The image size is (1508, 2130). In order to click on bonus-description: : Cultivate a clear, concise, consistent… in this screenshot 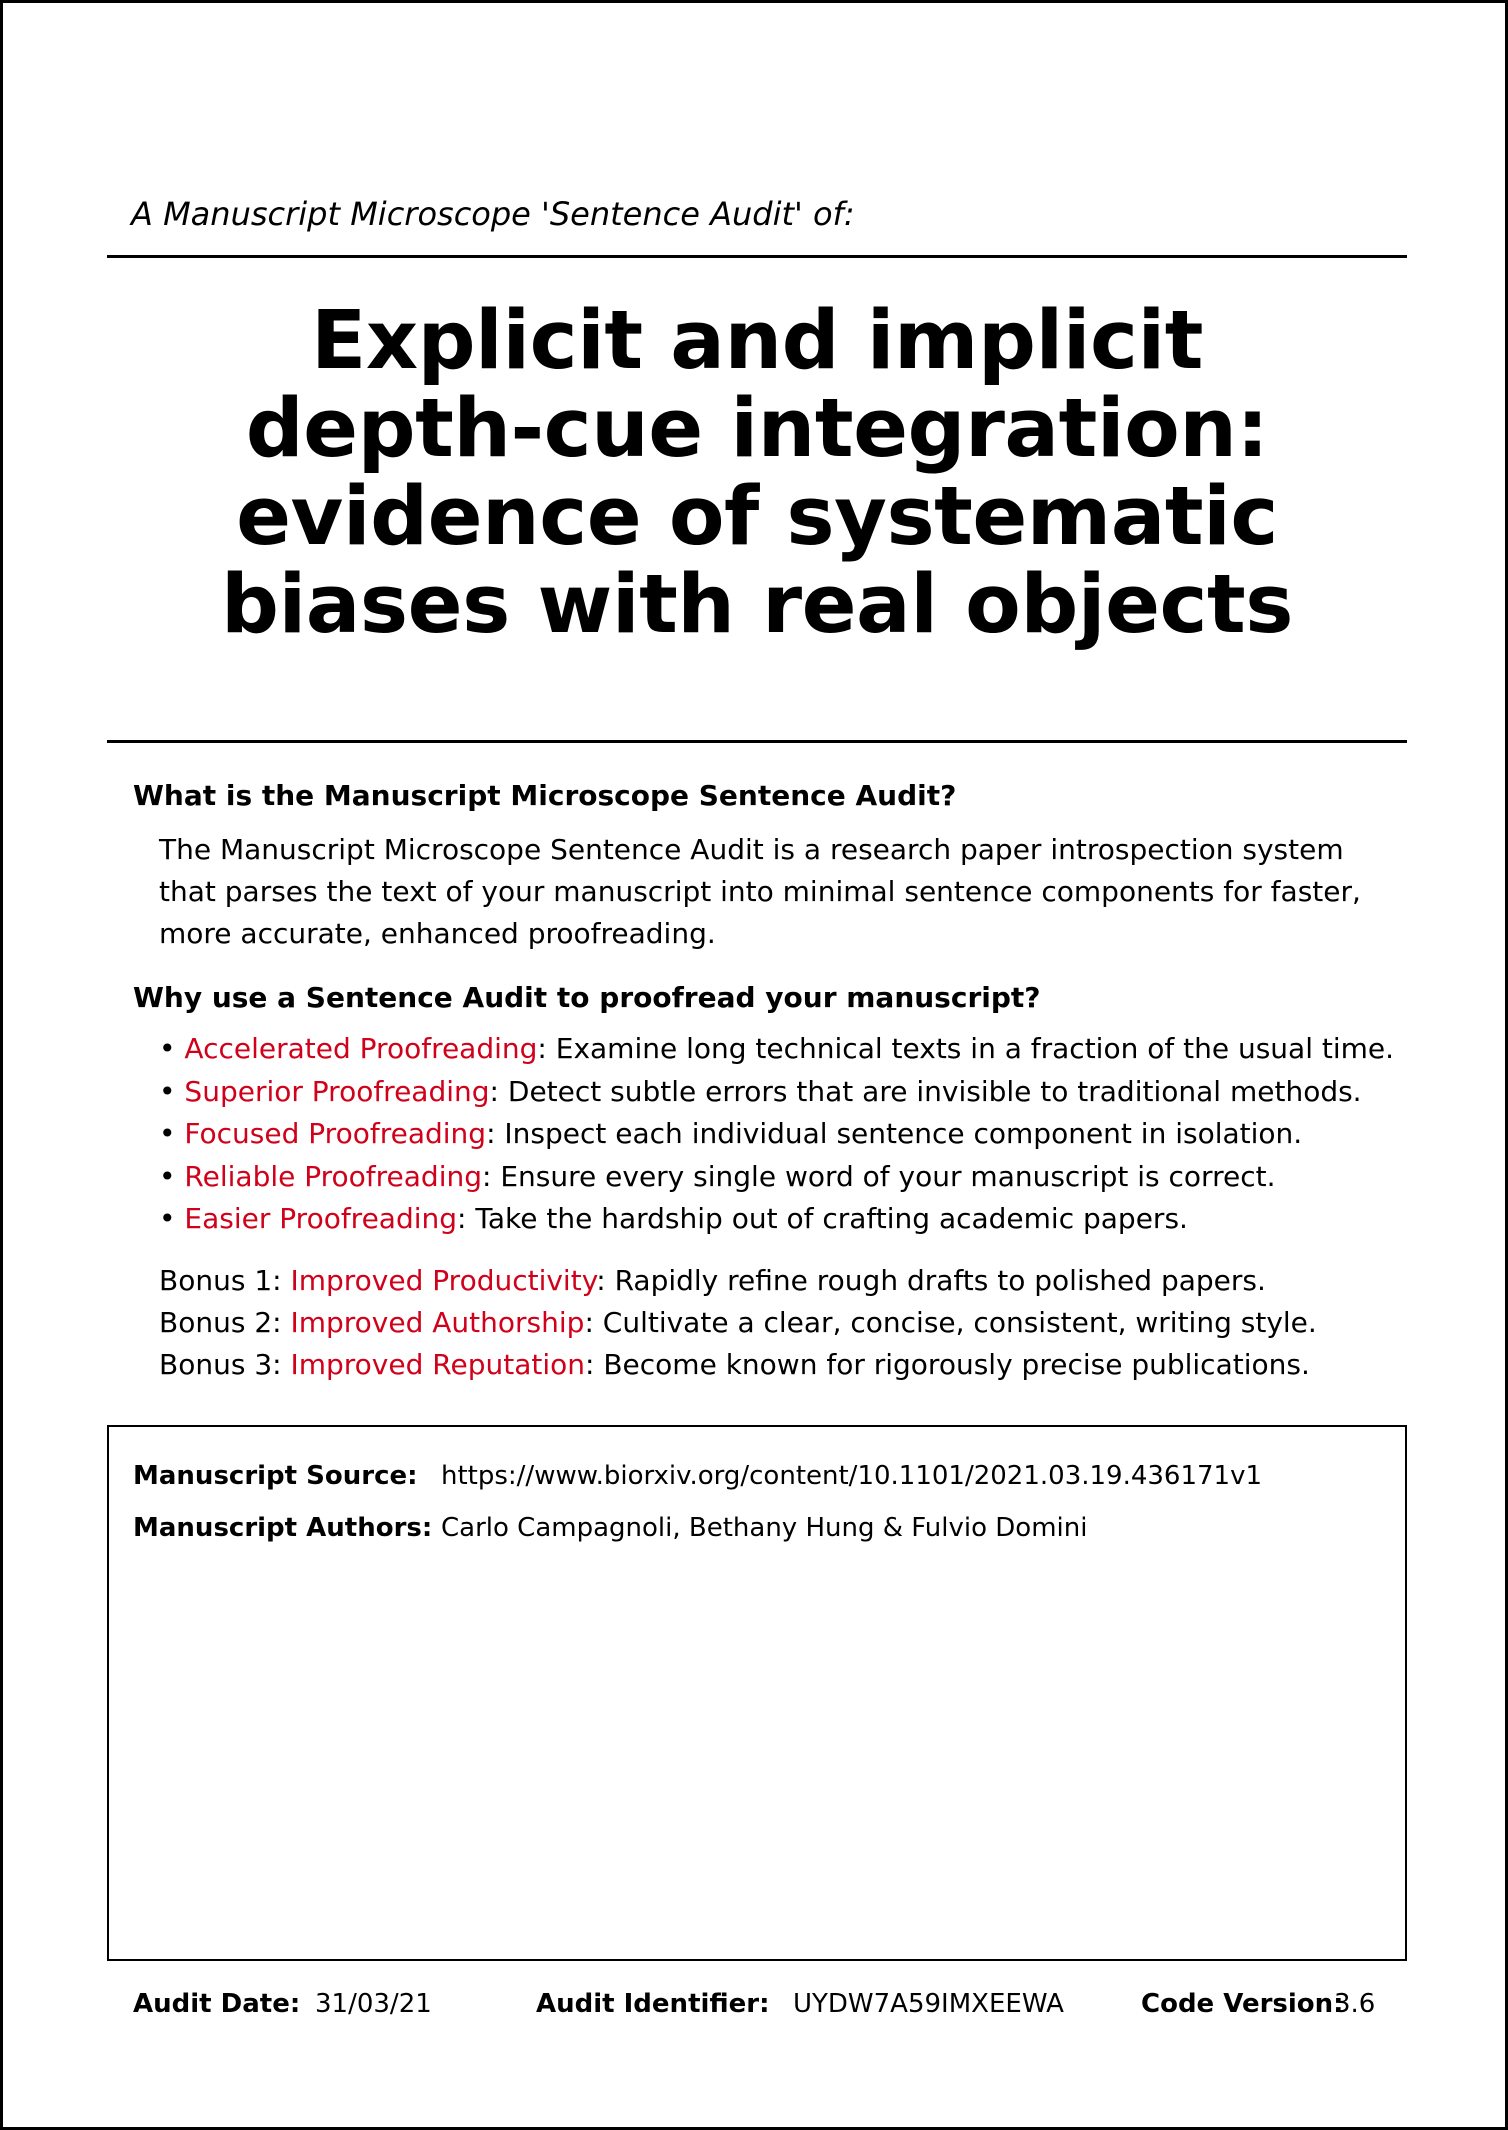, I will do `click(950, 1322)`.